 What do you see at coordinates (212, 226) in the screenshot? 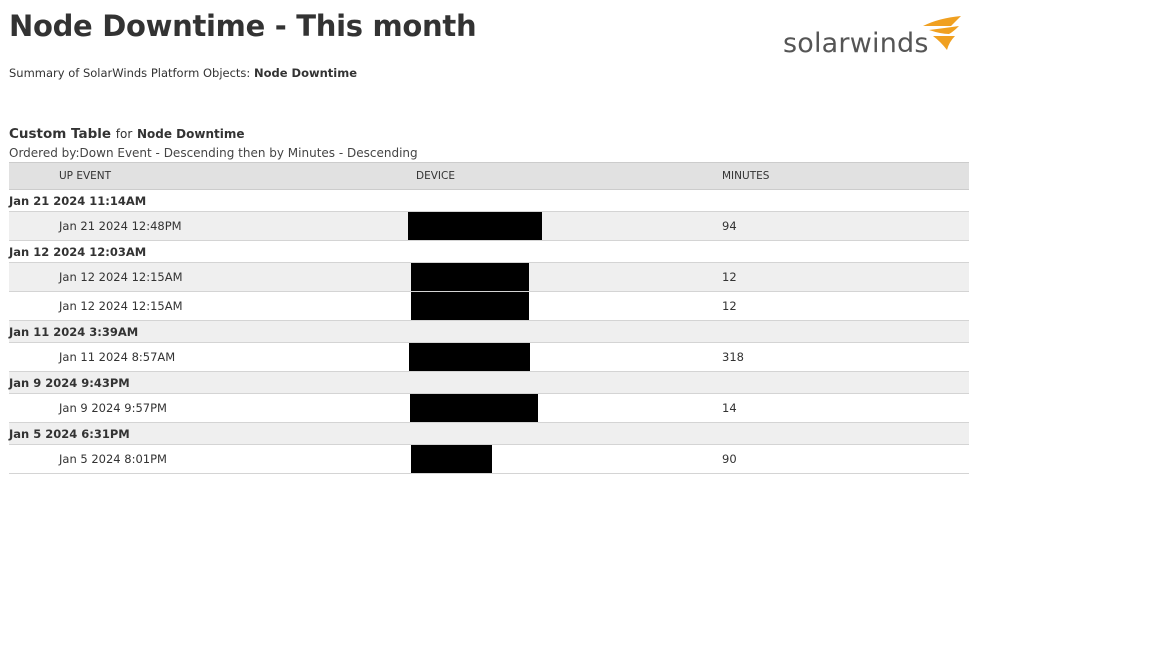
I see `up-event-cell: Jan 21 2024 12:48PM` at bounding box center [212, 226].